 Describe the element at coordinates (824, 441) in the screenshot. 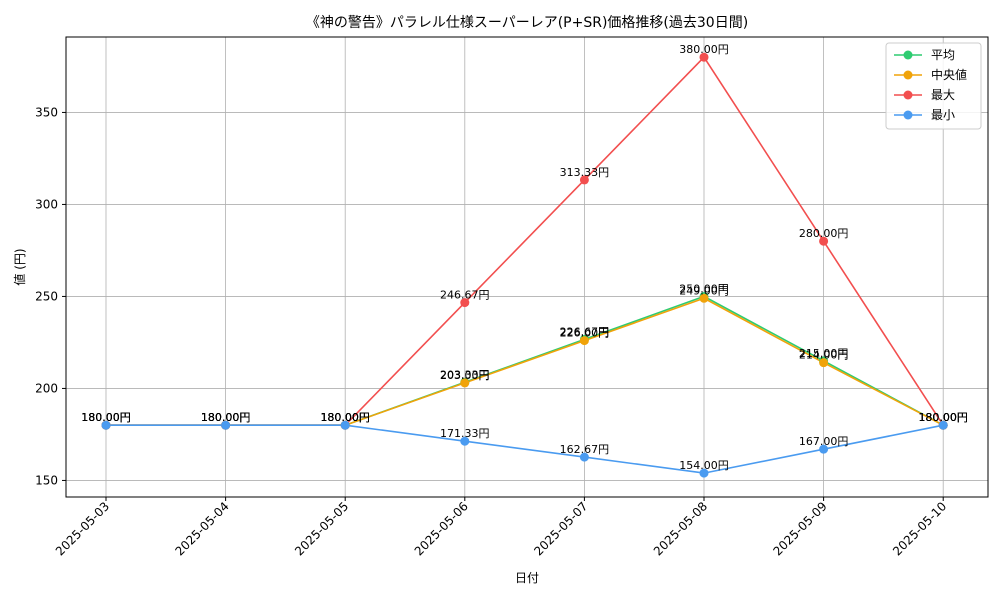

I see `data-label: 167.00円` at that location.